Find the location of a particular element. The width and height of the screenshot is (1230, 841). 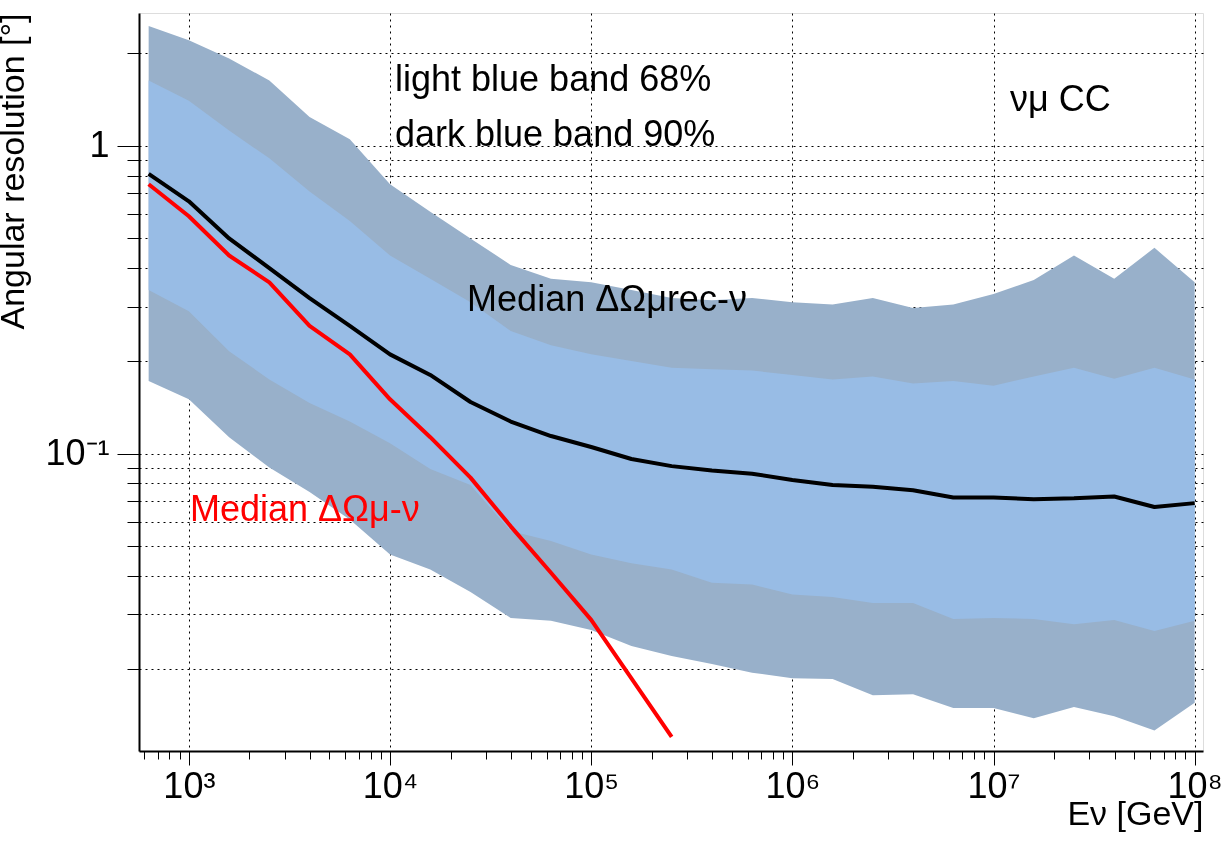

x-tick-label: 10⁵ is located at coordinates (592, 785).